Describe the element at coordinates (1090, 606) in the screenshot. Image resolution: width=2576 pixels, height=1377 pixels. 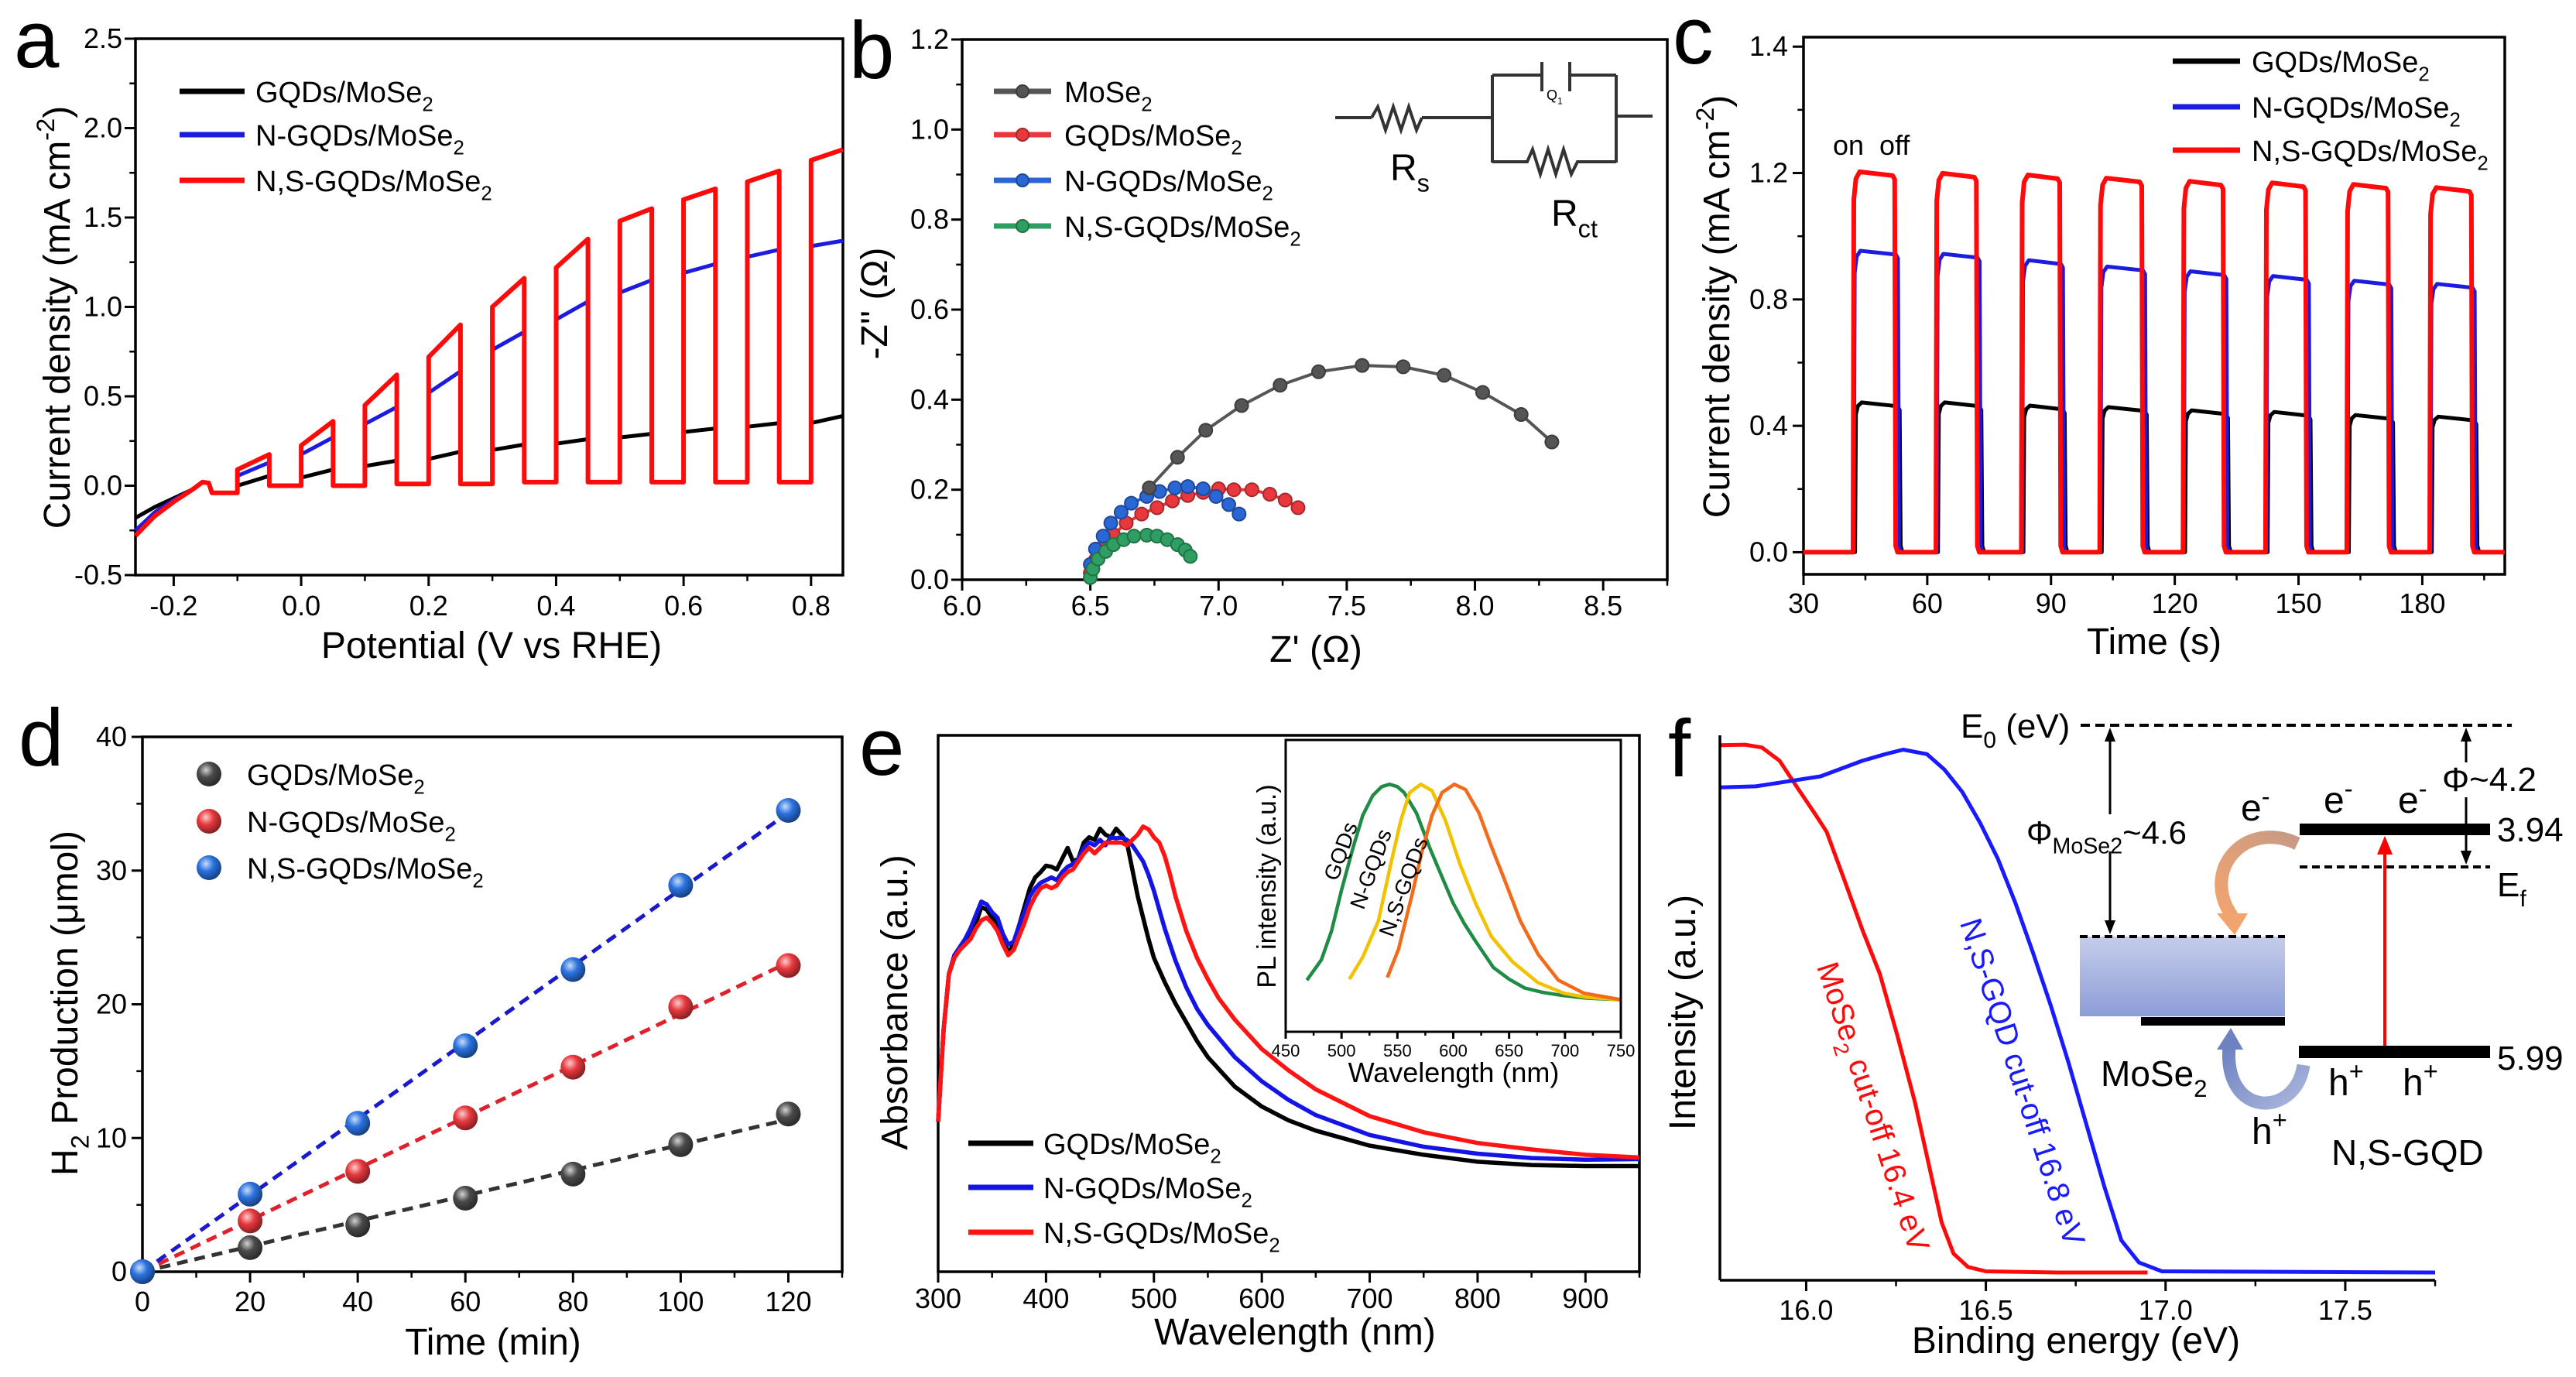
I see `x-tick-label: 6.5` at that location.